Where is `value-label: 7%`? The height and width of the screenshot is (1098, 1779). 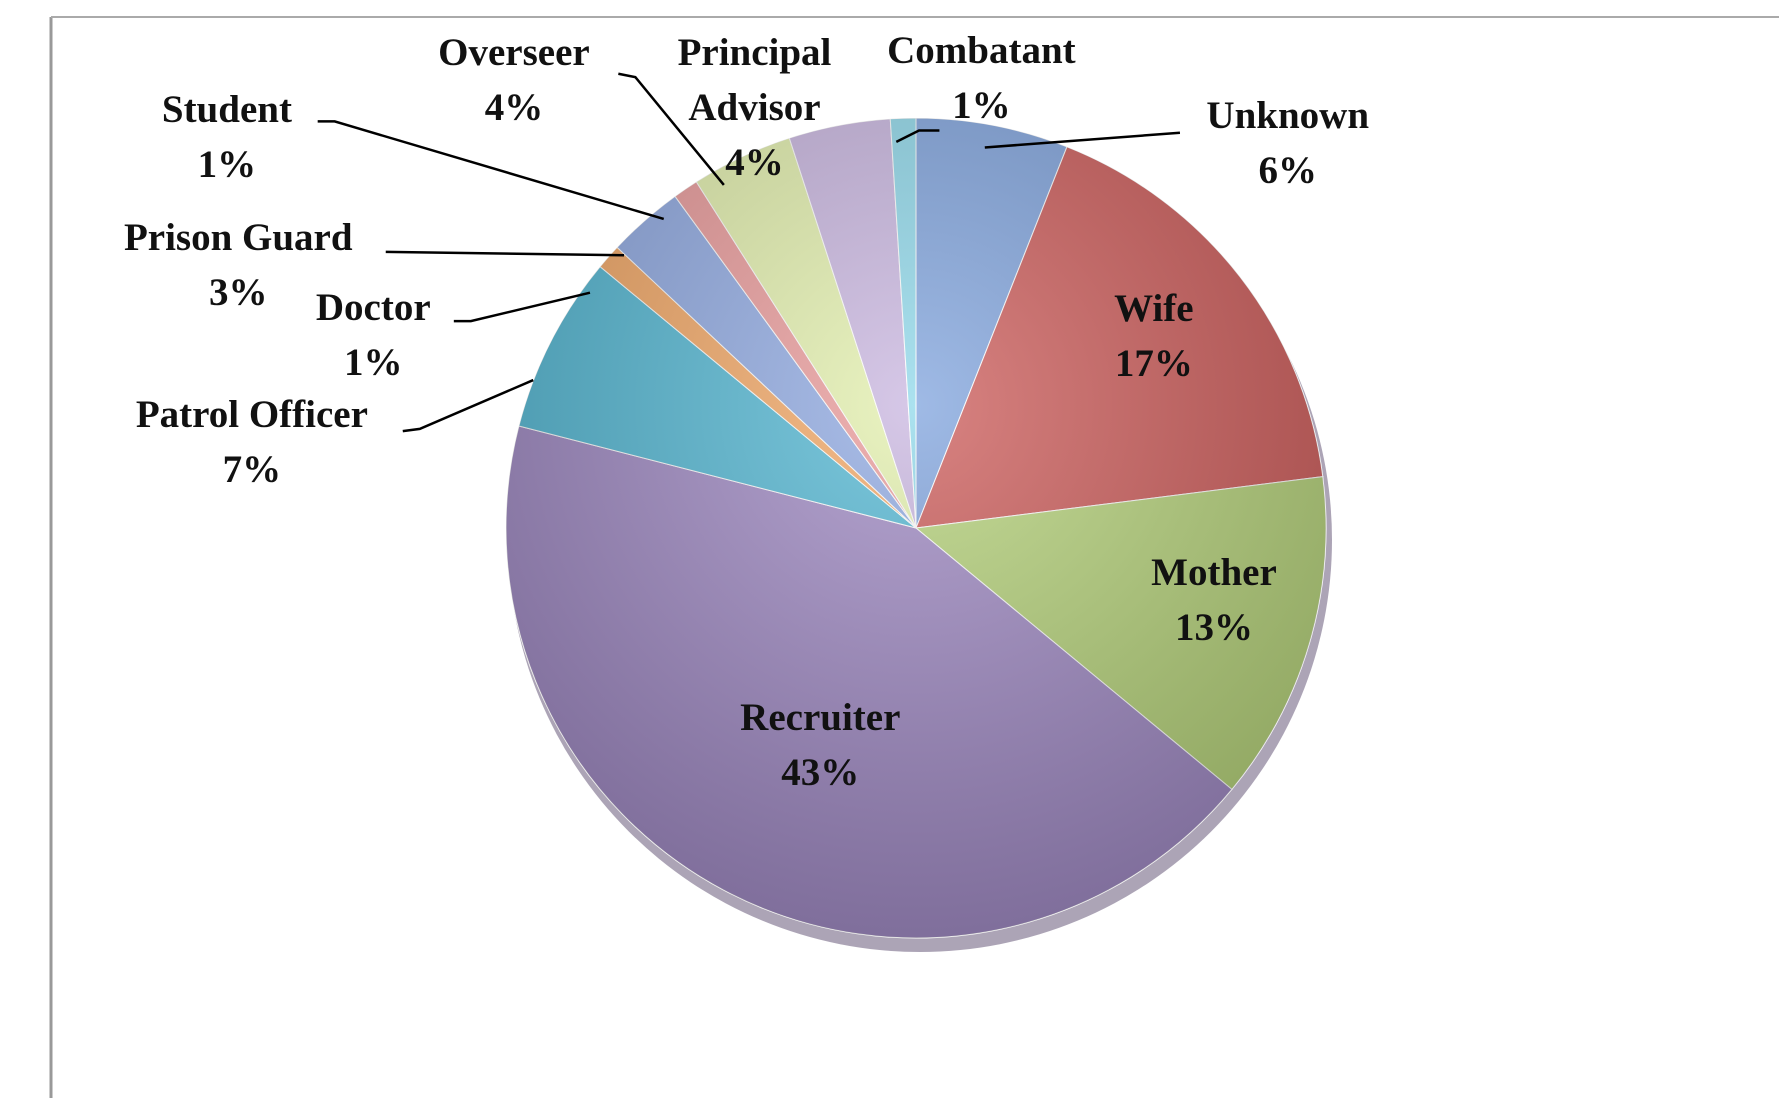
value-label: 7% is located at coordinates (252, 469).